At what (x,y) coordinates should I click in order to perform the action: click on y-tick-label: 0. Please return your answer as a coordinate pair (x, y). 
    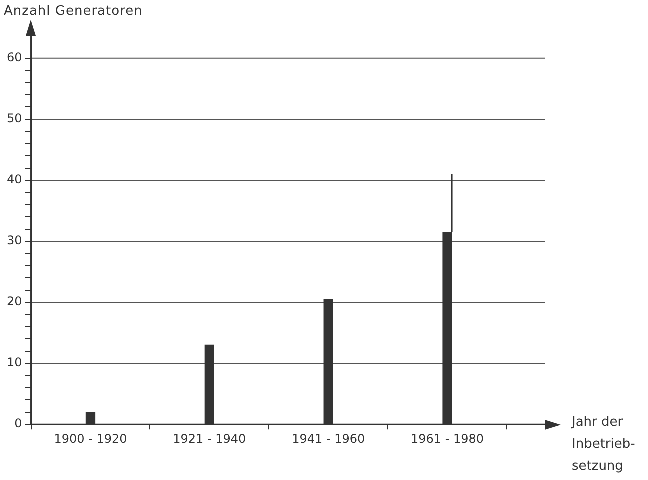
    Looking at the image, I should click on (18, 423).